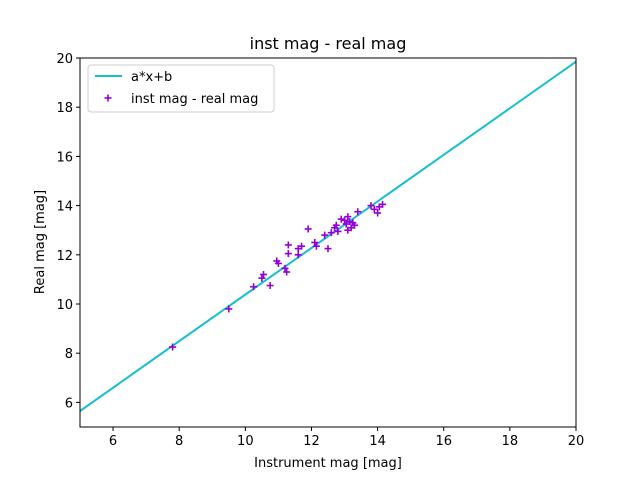 This screenshot has width=640, height=480. I want to click on y-tick-label: 14, so click(64, 207).